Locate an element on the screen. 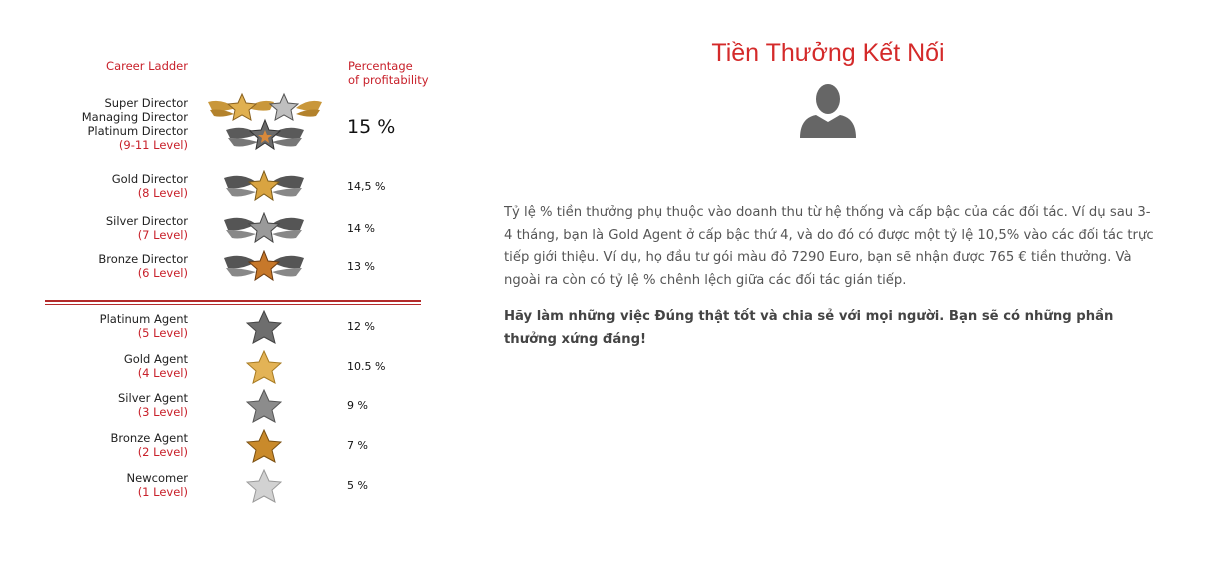 The image size is (1213, 586). rank-name: Silver Agent is located at coordinates (153, 398).